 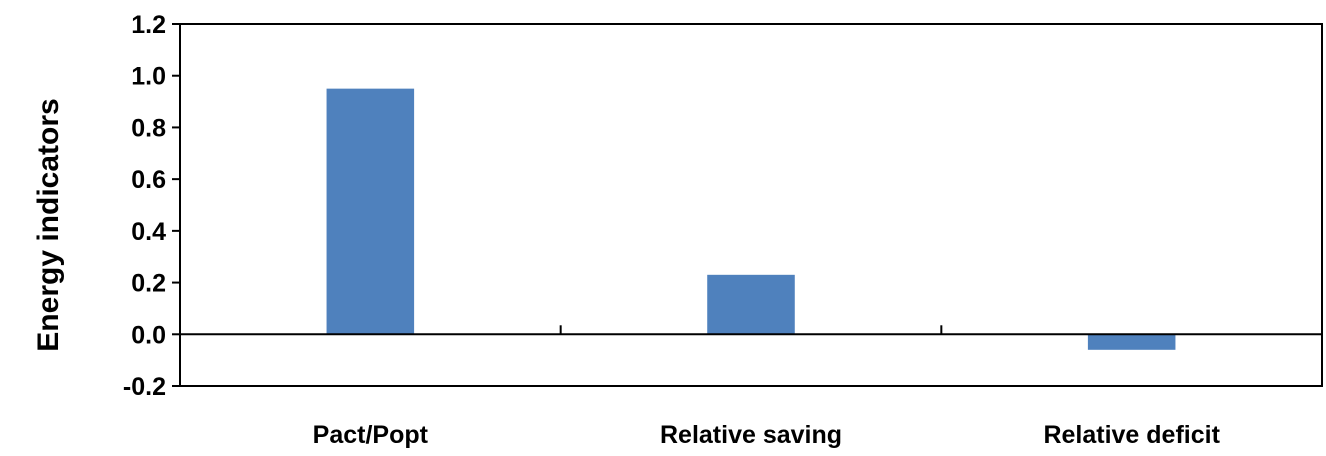 I want to click on x-axis: Pact/Popt Relative saving Relative deficit, so click(x=767, y=435).